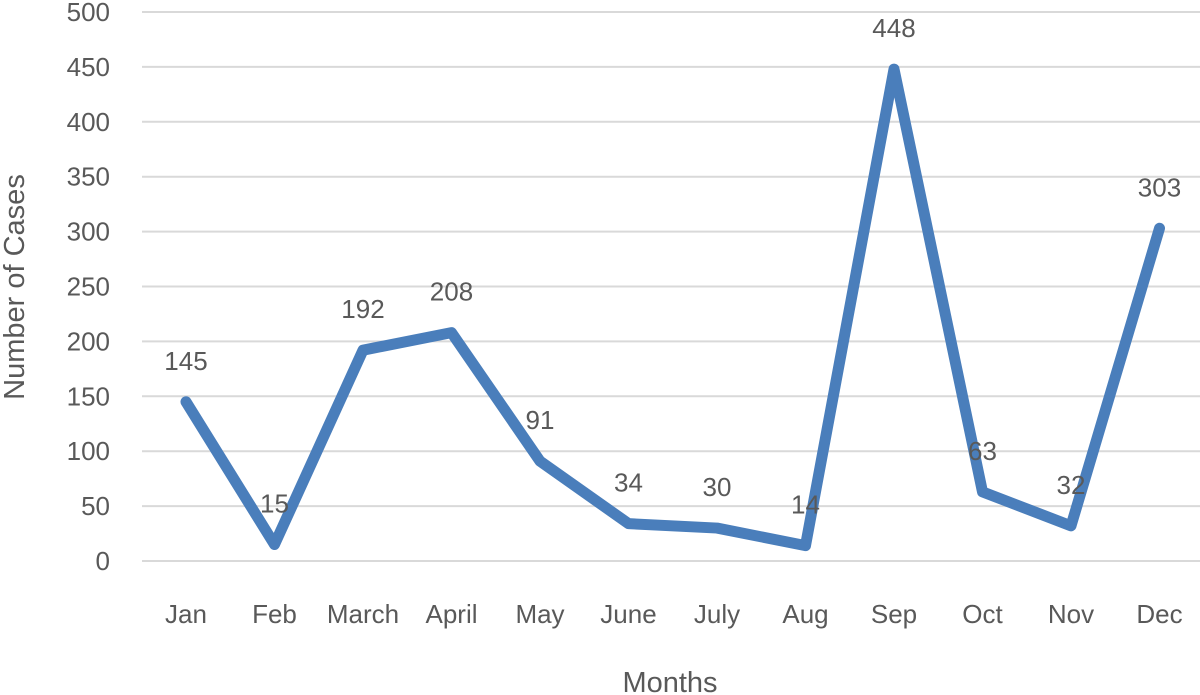 The image size is (1200, 695). Describe the element at coordinates (88, 67) in the screenshot. I see `y-tick-label: 450` at that location.